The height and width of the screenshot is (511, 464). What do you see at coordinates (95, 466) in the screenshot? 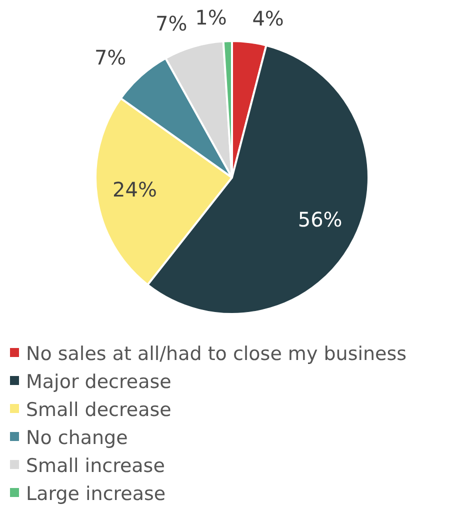
I see `legend-label: Small increase` at bounding box center [95, 466].